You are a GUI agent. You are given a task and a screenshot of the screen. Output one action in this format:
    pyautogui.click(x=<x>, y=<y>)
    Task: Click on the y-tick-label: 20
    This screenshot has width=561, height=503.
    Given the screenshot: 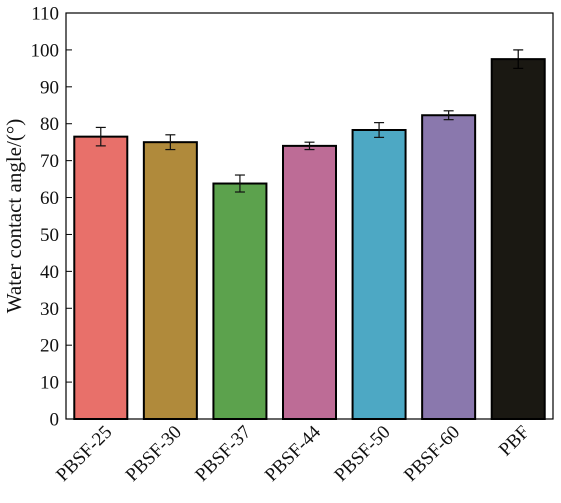 What is the action you would take?
    pyautogui.click(x=49, y=346)
    